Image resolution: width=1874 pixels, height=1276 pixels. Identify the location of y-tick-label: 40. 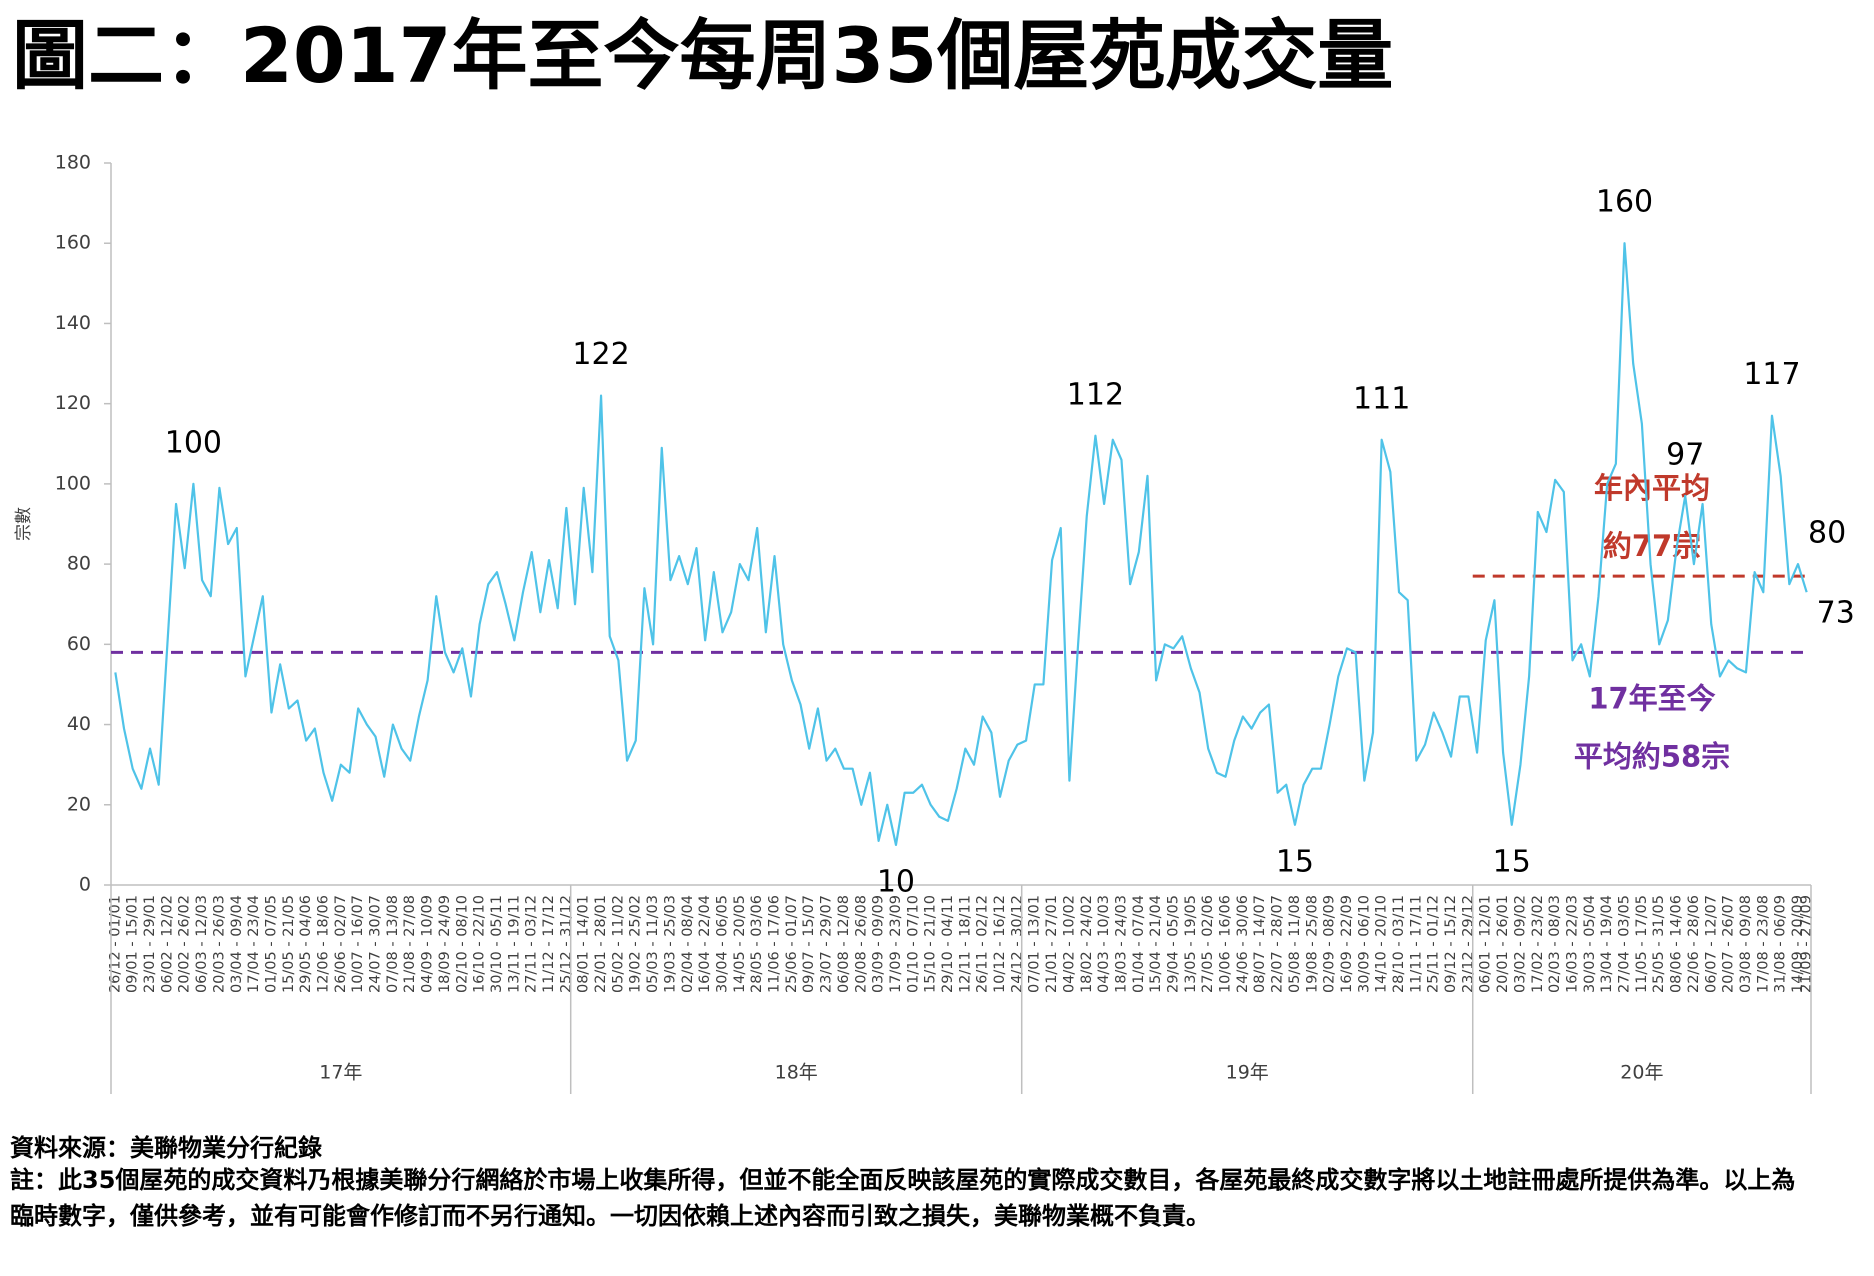
(79, 724).